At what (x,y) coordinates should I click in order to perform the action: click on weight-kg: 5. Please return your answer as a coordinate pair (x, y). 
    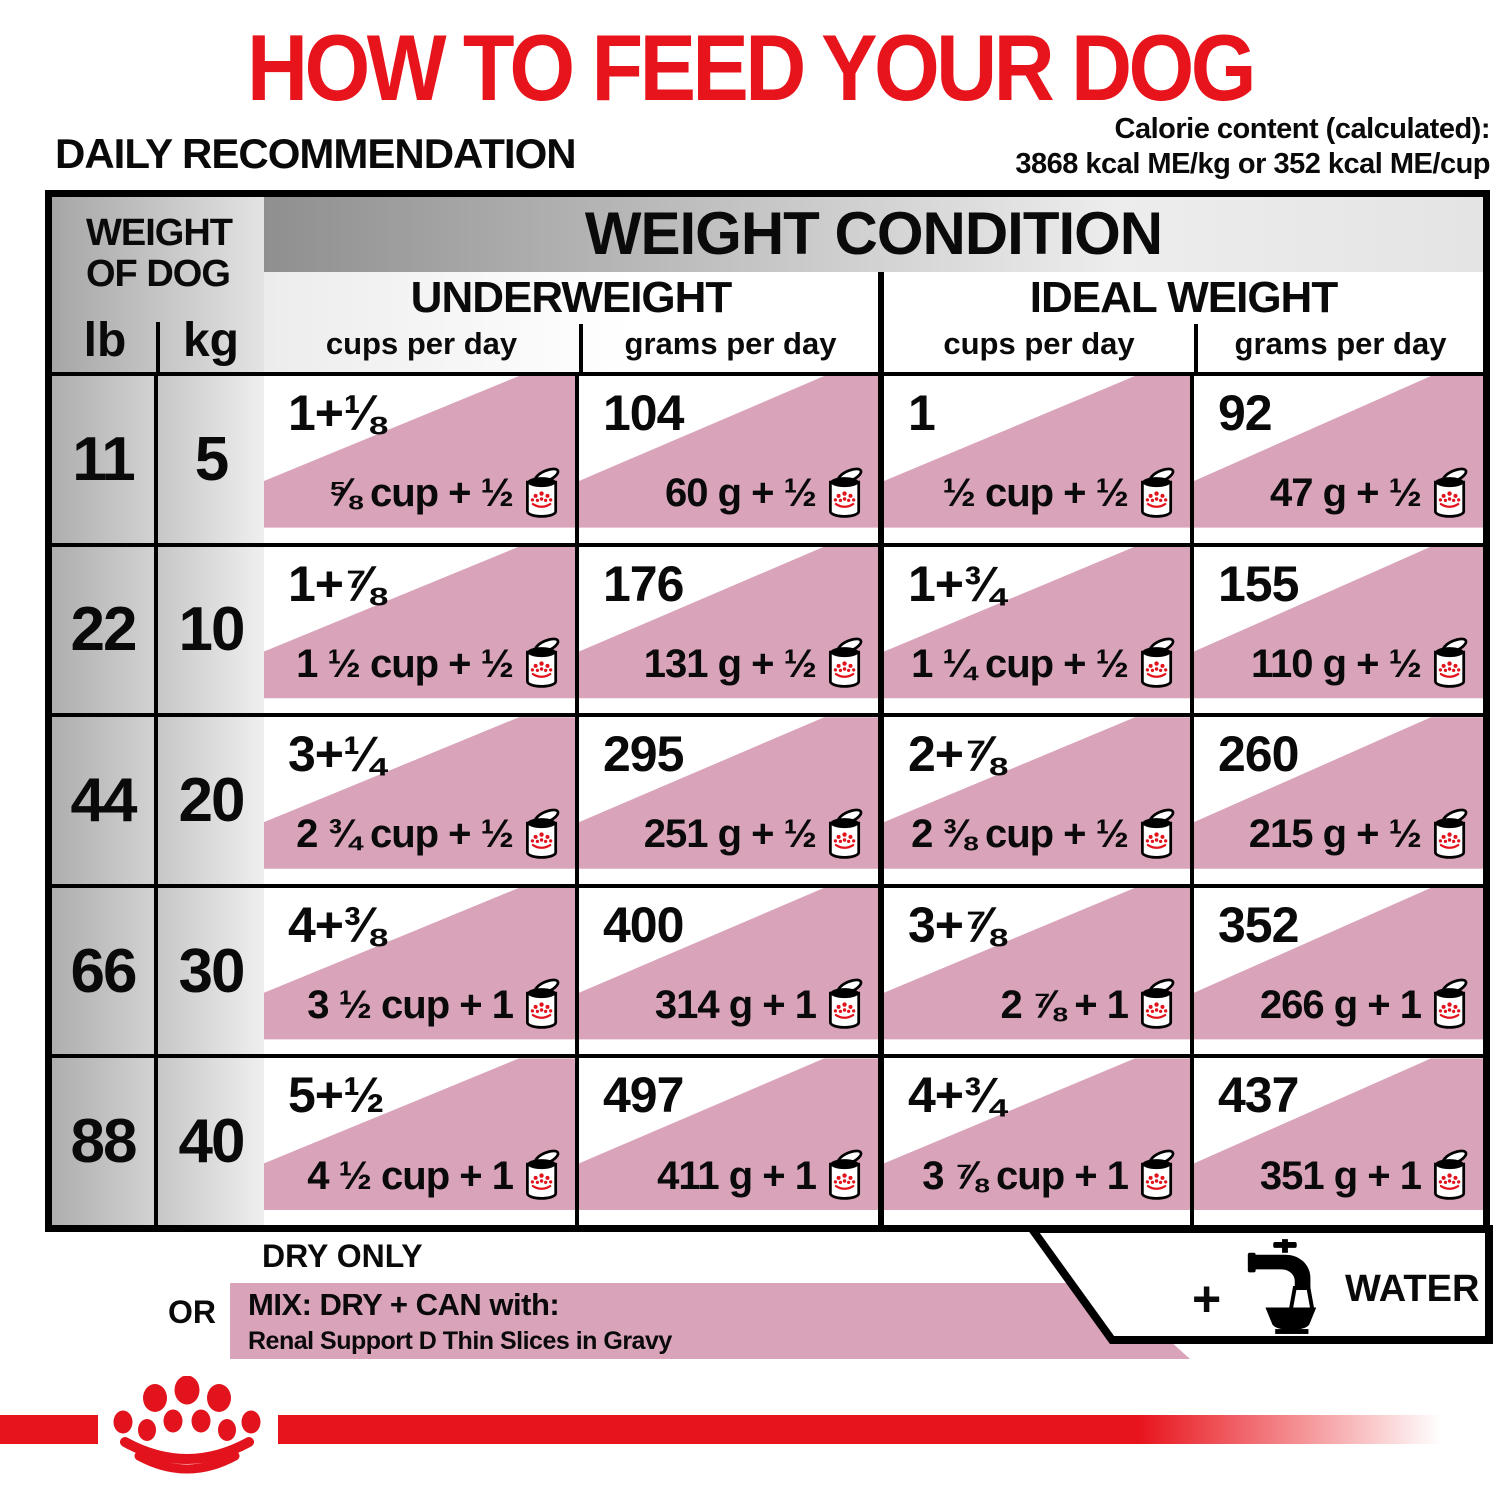
    Looking at the image, I should click on (211, 459).